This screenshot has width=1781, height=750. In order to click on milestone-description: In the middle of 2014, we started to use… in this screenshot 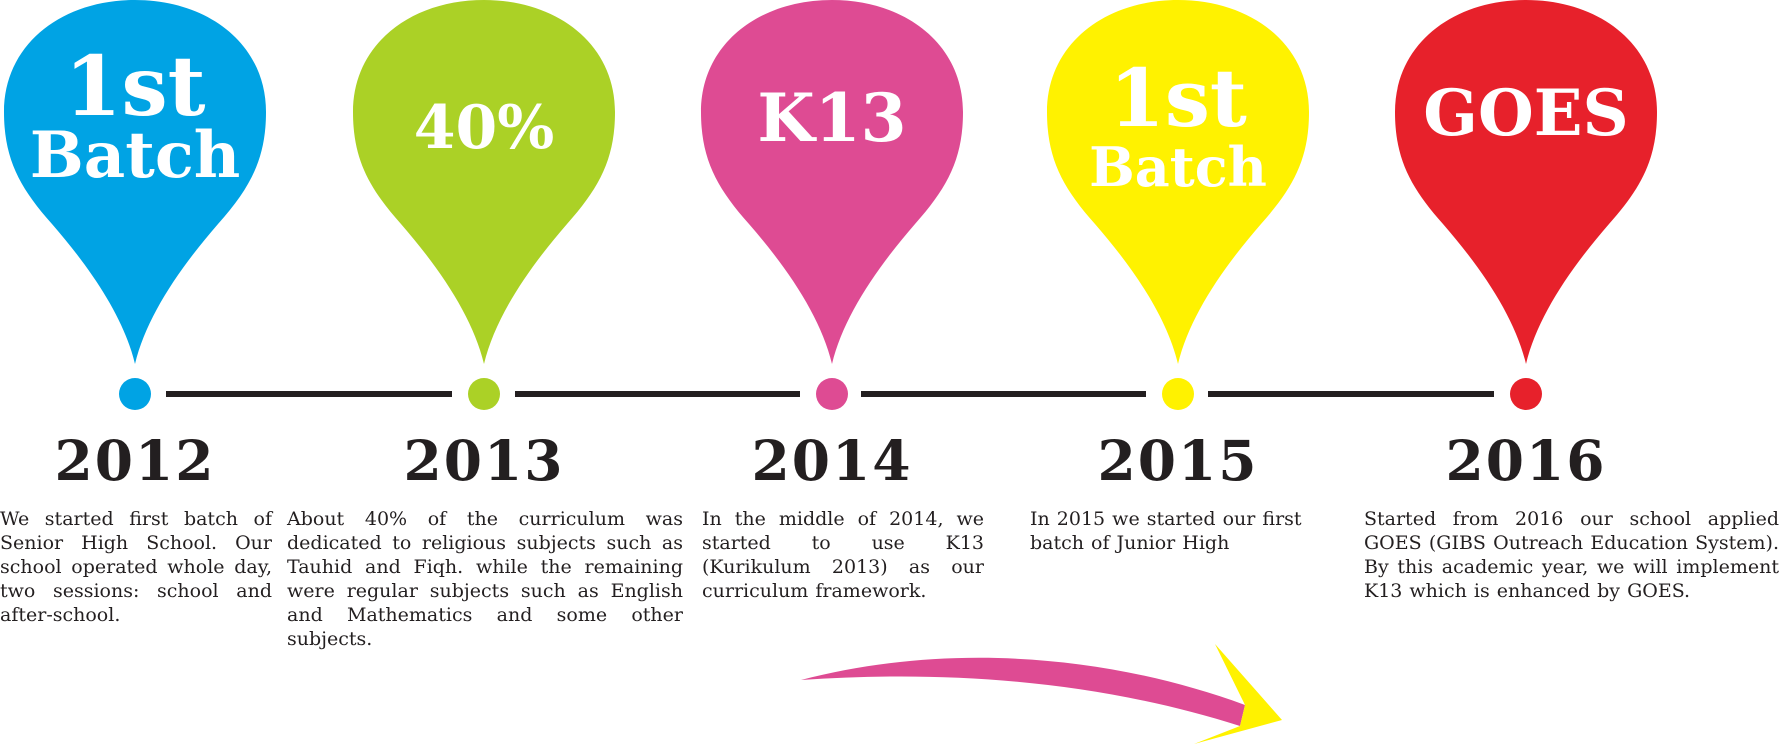, I will do `click(843, 555)`.